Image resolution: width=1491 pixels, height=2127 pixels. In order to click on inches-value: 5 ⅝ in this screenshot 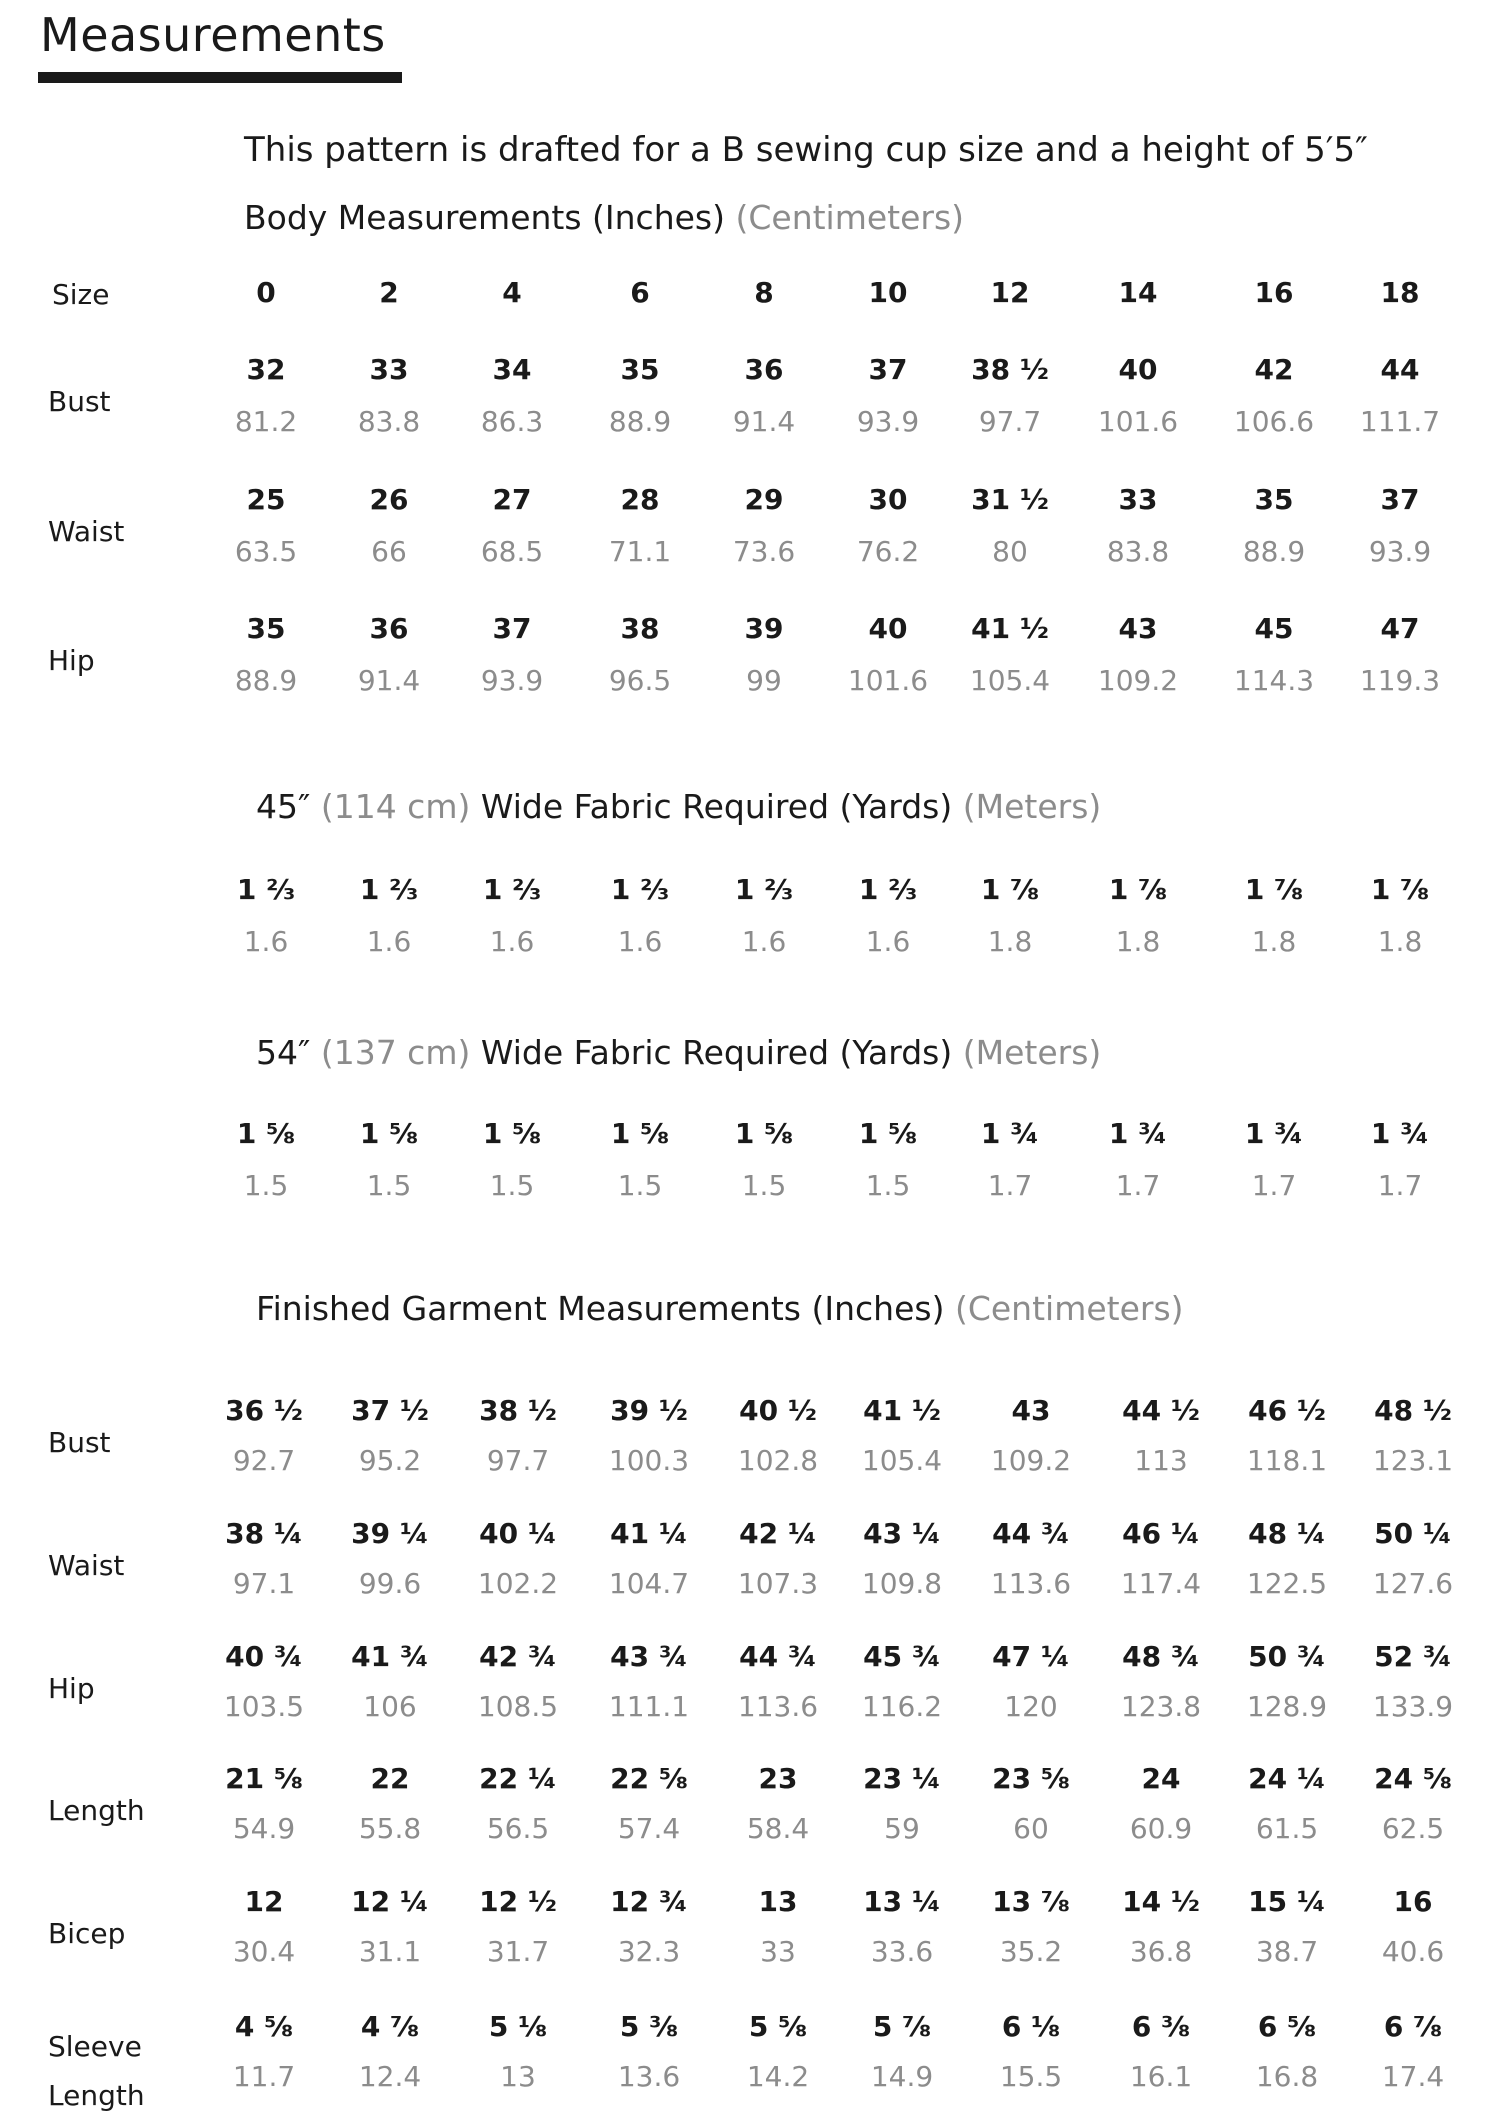, I will do `click(778, 2026)`.